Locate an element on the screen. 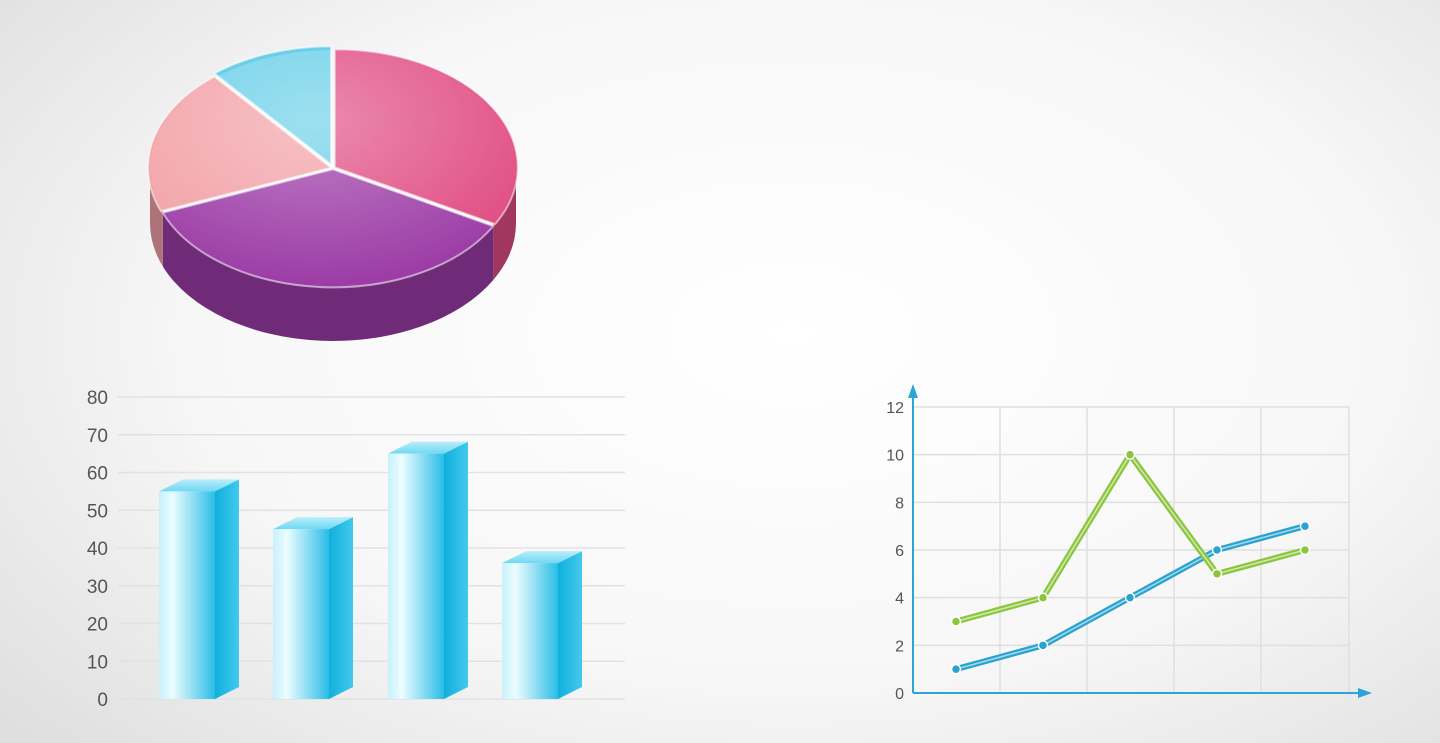  line-y-tick-label: 2 is located at coordinates (899, 646).